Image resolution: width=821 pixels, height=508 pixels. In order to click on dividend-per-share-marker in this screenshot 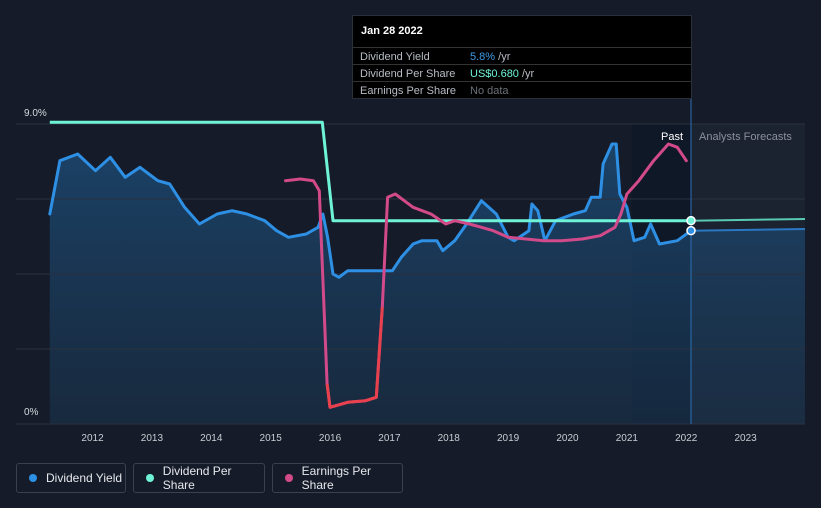, I will do `click(691, 220)`.